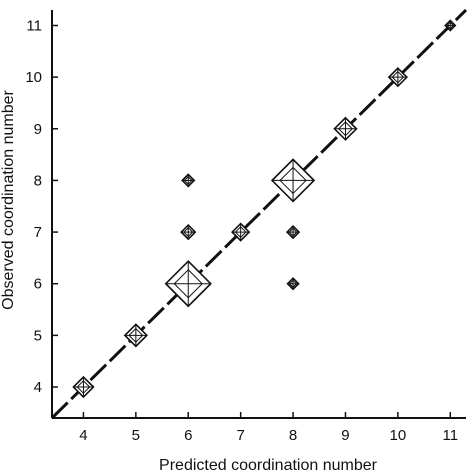 The height and width of the screenshot is (474, 474). What do you see at coordinates (38, 129) in the screenshot?
I see `y-tick-label: 9` at bounding box center [38, 129].